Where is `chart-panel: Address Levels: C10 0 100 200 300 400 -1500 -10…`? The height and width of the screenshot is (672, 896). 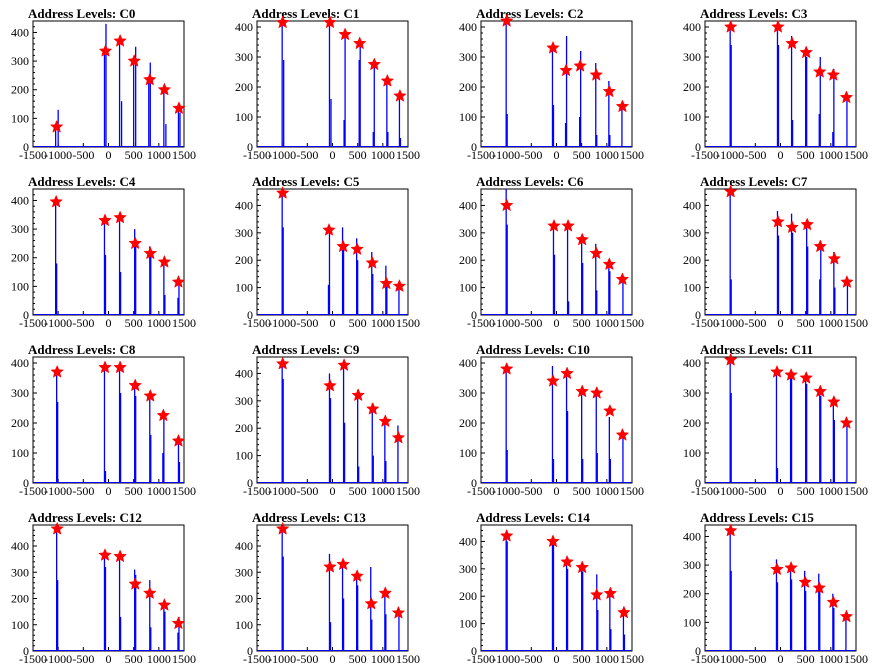
chart-panel: Address Levels: C10 0 100 200 300 400 -1500 -10… is located at coordinates (560, 420).